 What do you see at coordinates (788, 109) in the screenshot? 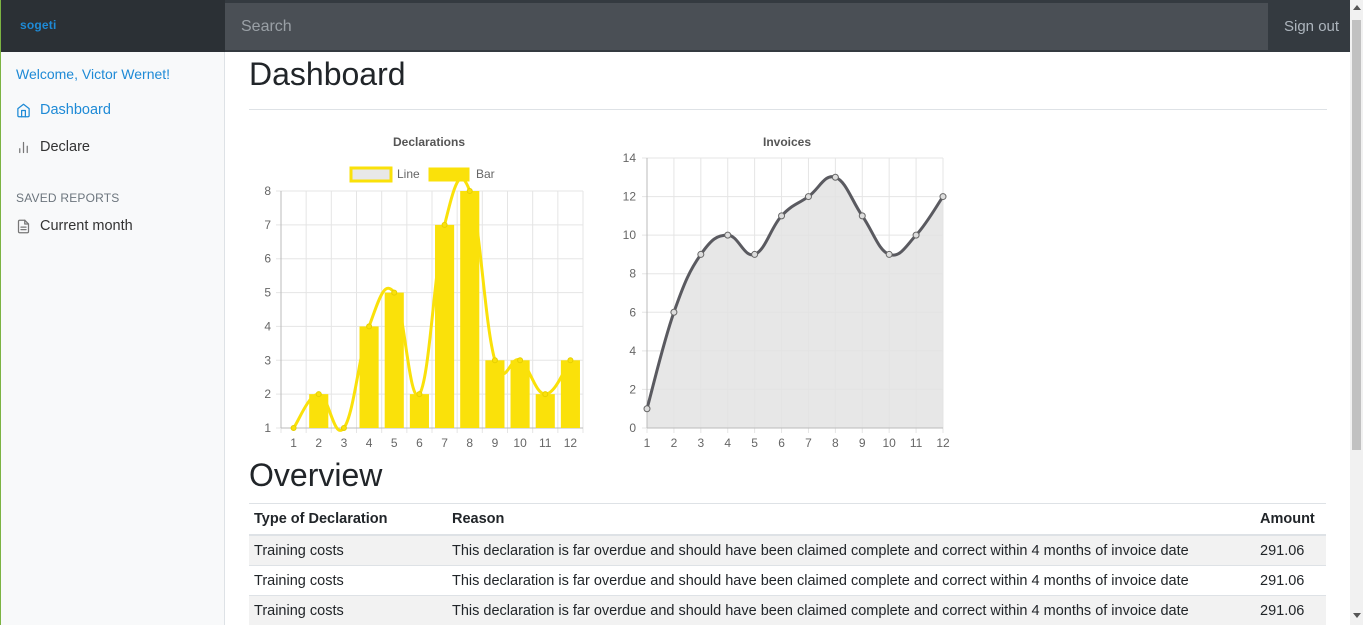
I see `title-divider` at bounding box center [788, 109].